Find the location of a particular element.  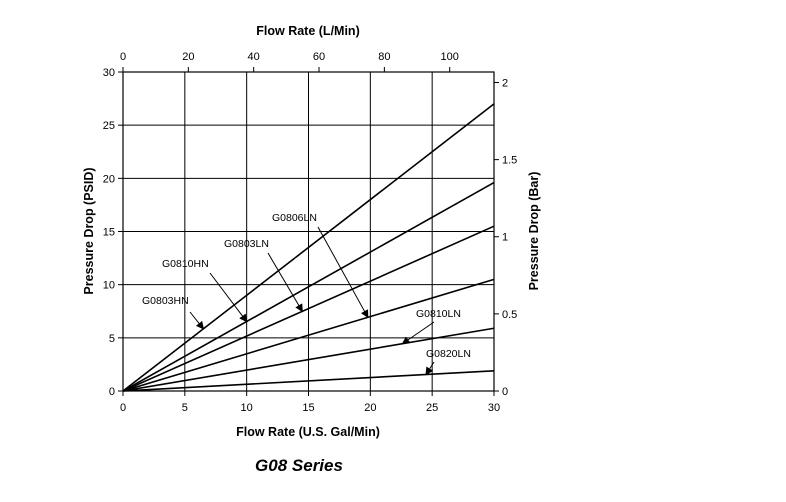

y-tick-label: 30 is located at coordinates (109, 73).